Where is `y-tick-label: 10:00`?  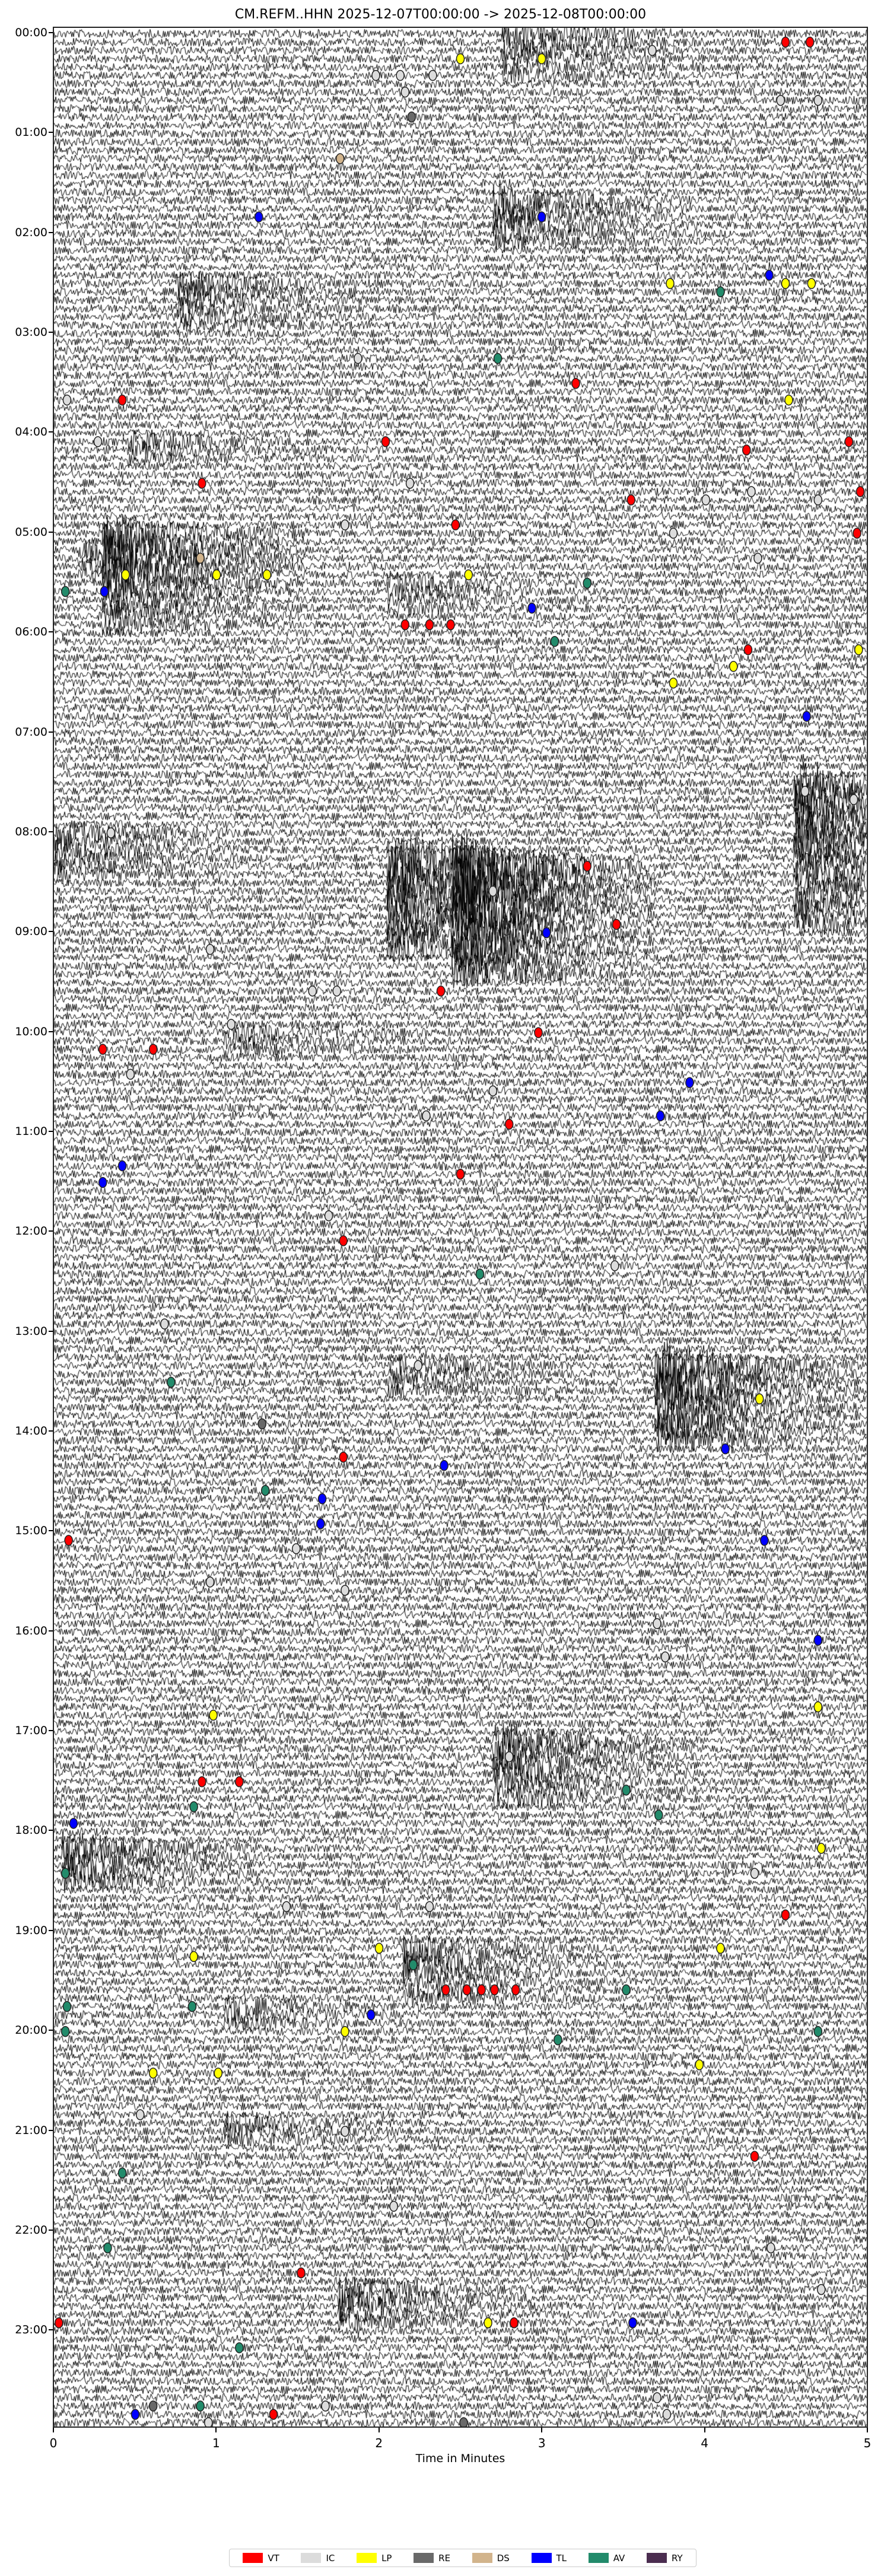 y-tick-label: 10:00 is located at coordinates (31, 1031).